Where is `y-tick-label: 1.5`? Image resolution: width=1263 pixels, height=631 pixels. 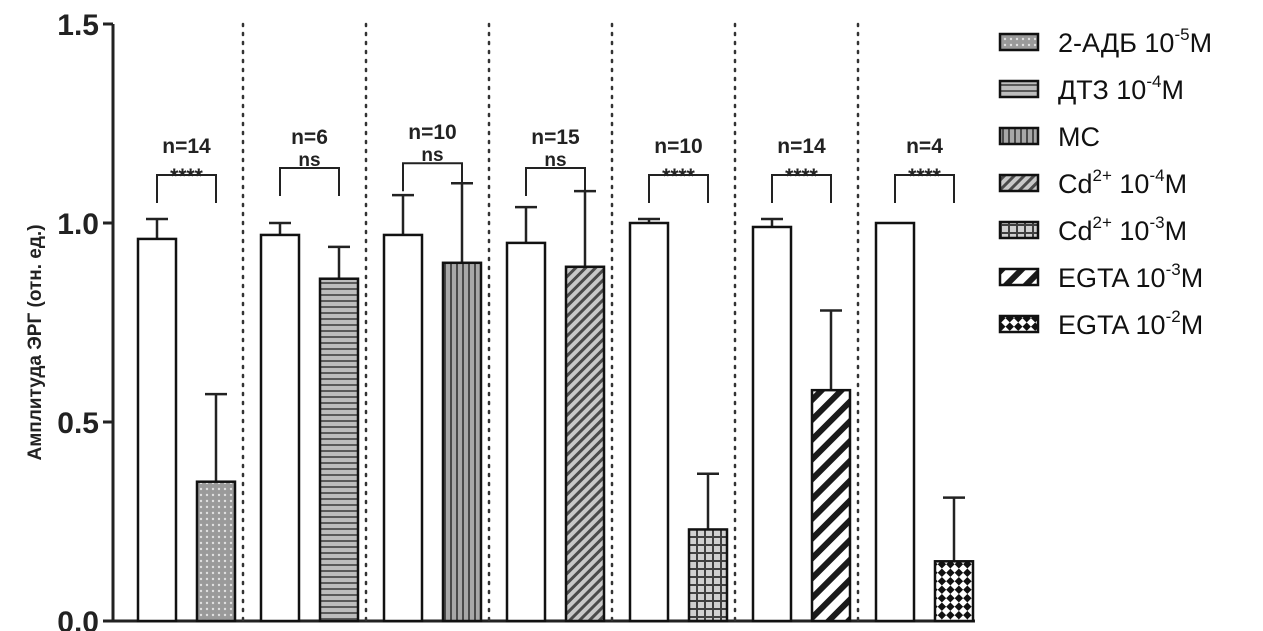 y-tick-label: 1.5 is located at coordinates (78, 25).